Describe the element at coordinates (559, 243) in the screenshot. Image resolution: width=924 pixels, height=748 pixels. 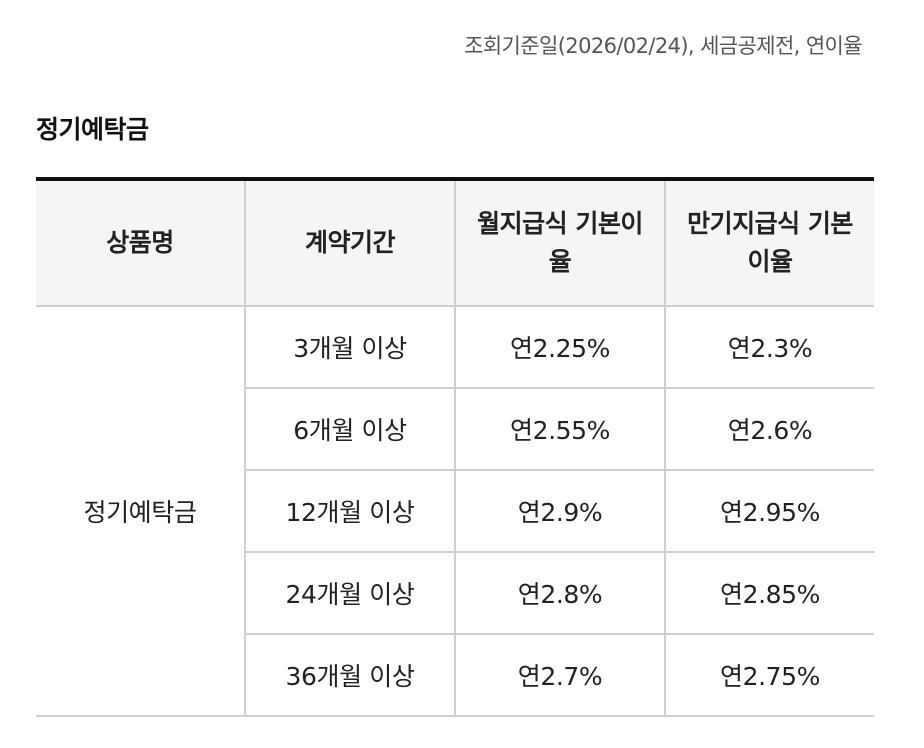
I see `header-monthly-rate: 월지급식 기본이율` at that location.